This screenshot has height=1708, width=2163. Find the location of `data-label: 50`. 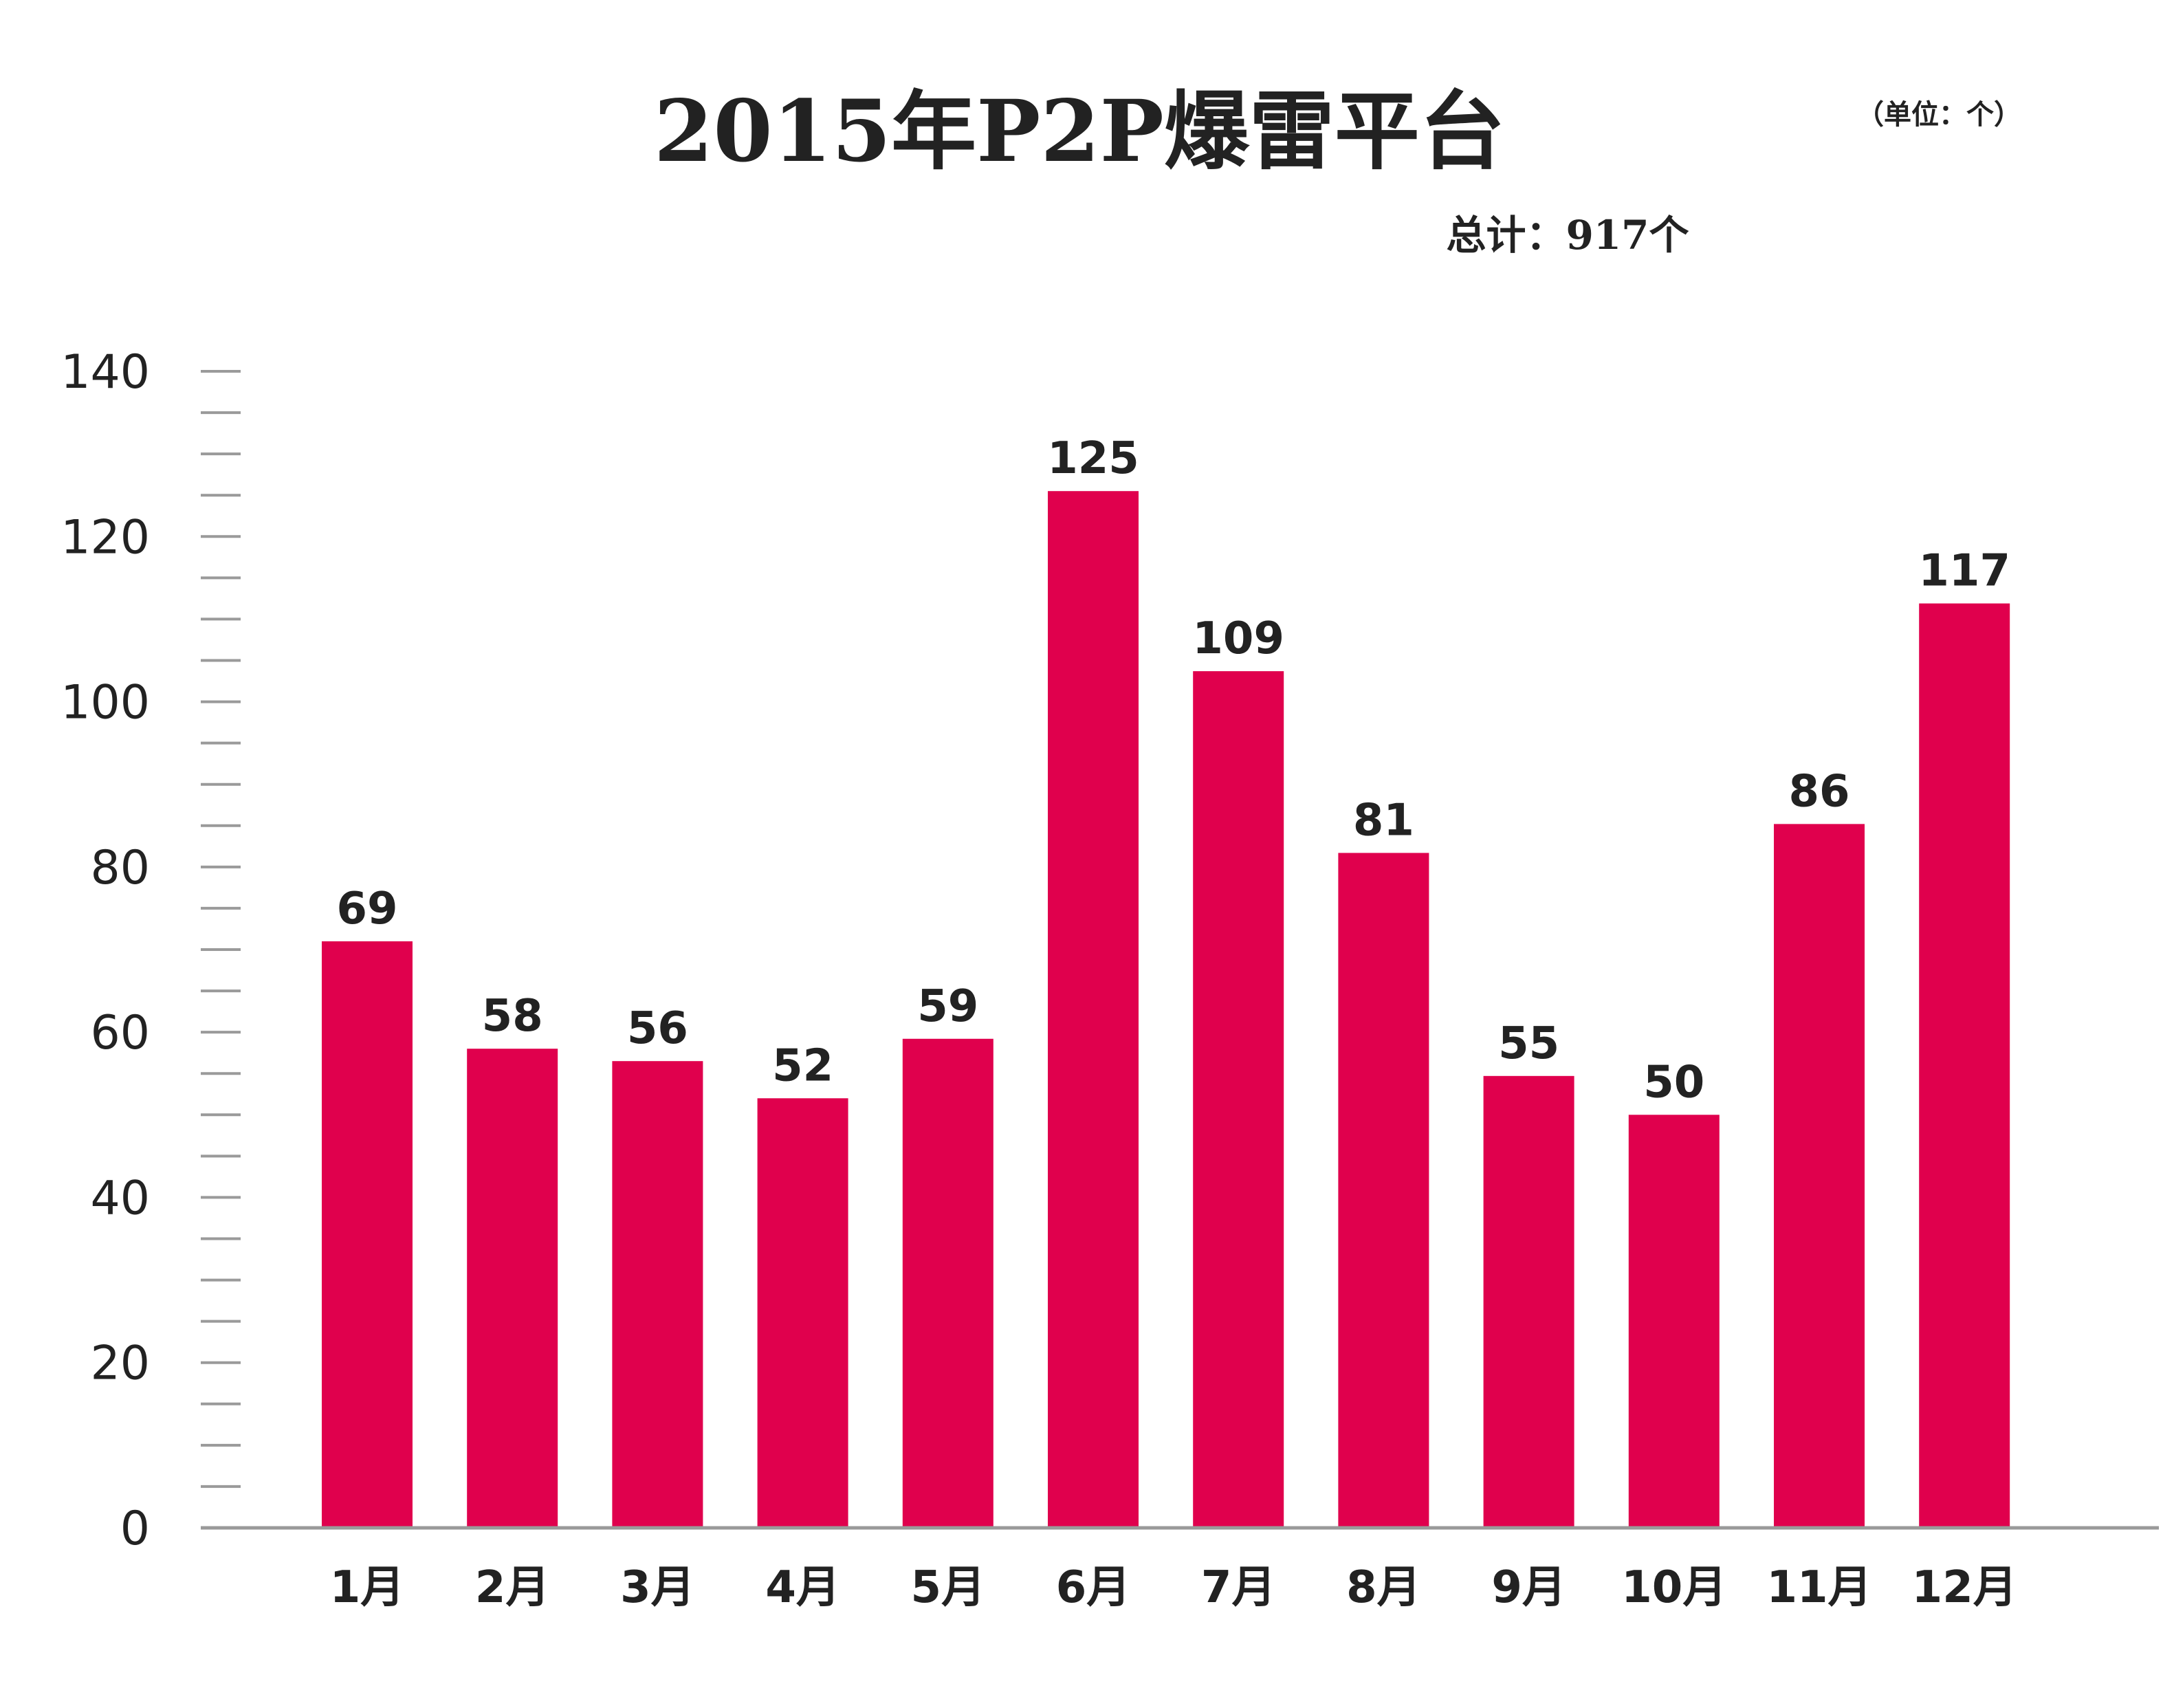

data-label: 50 is located at coordinates (1673, 1082).